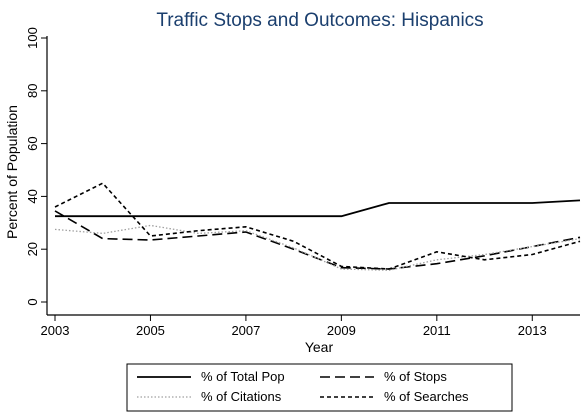 This screenshot has width=584, height=415. What do you see at coordinates (426, 396) in the screenshot?
I see `legend-label-4: % of Searches` at bounding box center [426, 396].